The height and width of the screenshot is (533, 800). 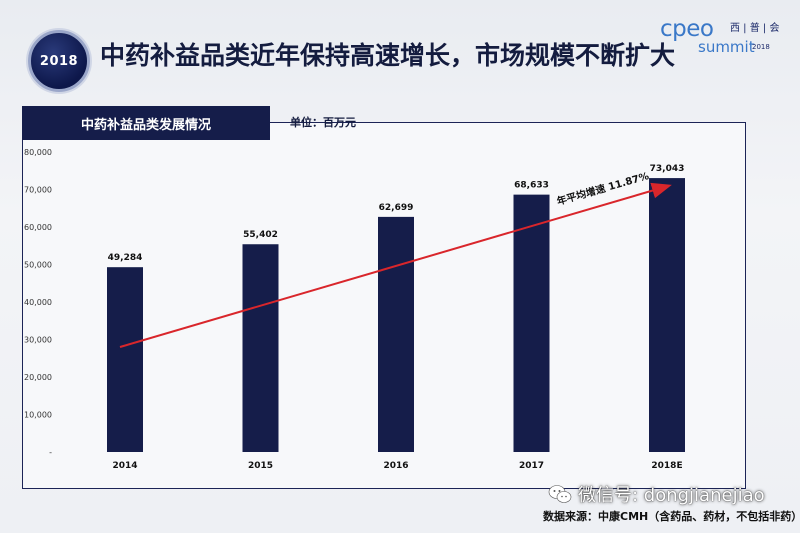 What do you see at coordinates (671, 495) in the screenshot?
I see `wechat-id: 微信号: dongjianejiao` at bounding box center [671, 495].